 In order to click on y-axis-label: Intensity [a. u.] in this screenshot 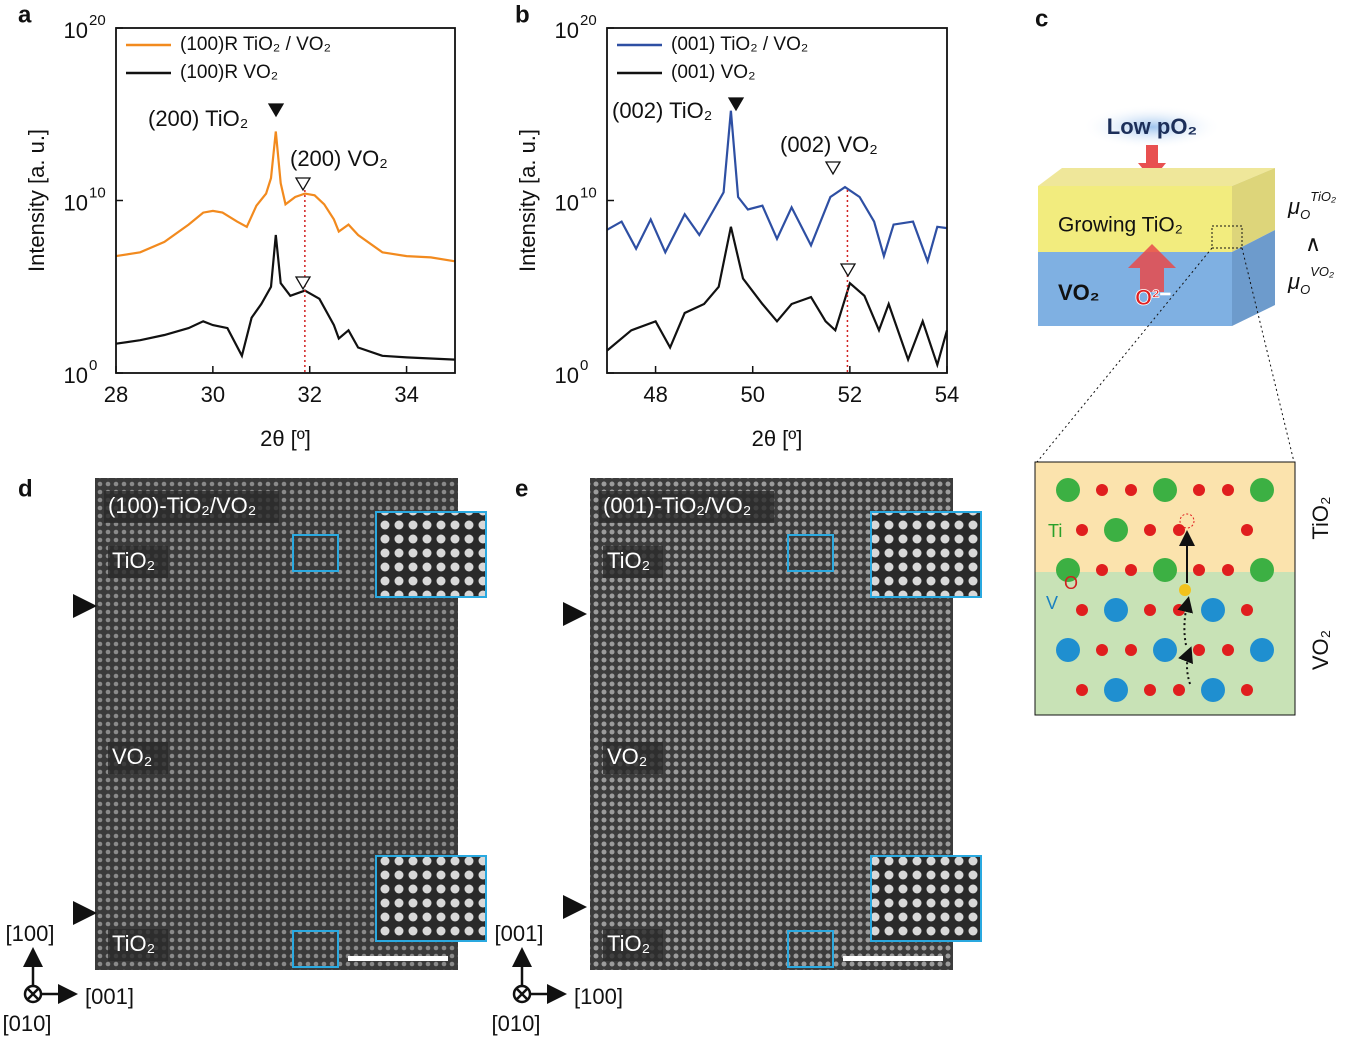, I will do `click(36, 200)`.